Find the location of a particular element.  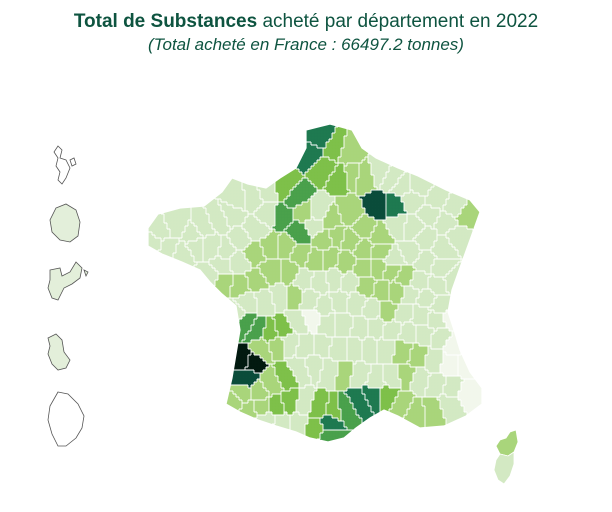

corsica is located at coordinates (506, 457).